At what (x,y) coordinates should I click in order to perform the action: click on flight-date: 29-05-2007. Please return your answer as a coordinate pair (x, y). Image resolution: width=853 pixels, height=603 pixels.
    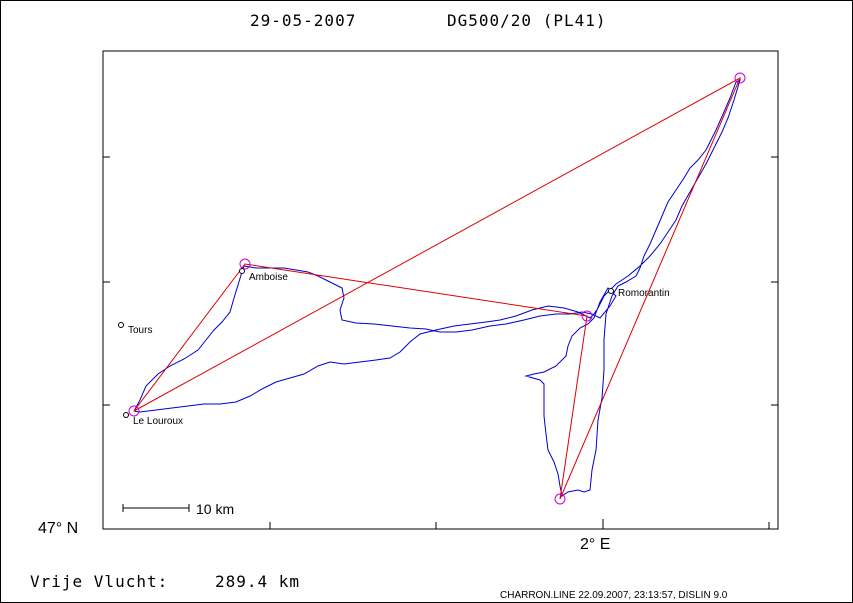
    Looking at the image, I should click on (303, 20).